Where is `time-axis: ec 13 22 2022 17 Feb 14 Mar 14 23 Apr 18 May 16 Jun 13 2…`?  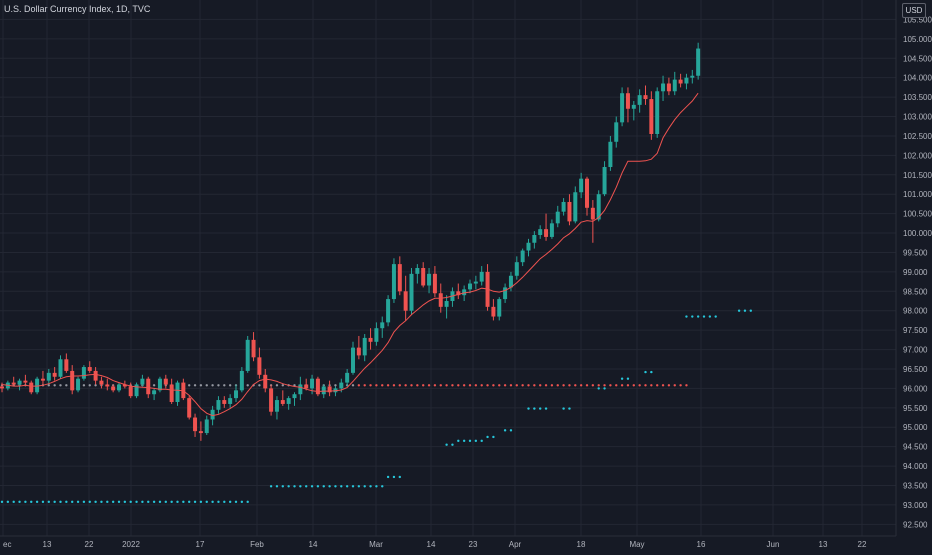 time-axis: ec 13 22 2022 17 Feb 14 Mar 14 23 Apr 18 May 16 Jun 13 2… is located at coordinates (435, 544).